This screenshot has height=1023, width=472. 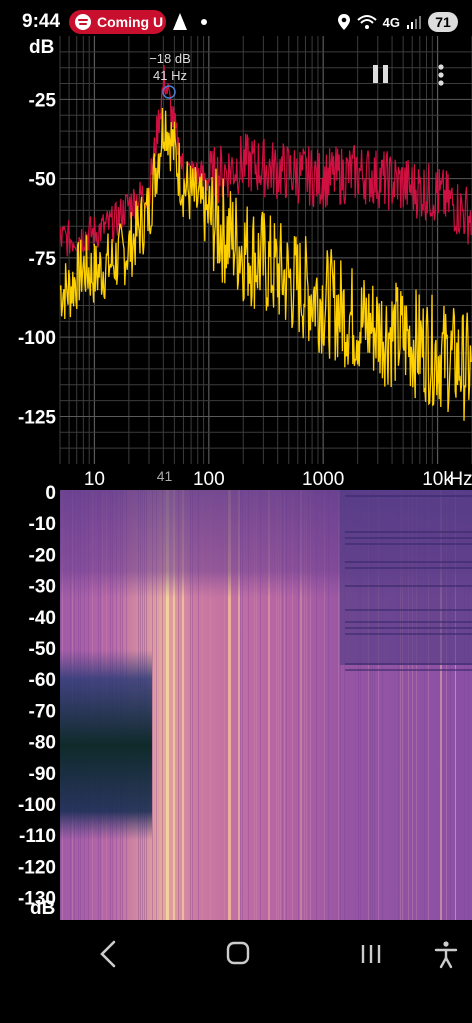 What do you see at coordinates (42, 680) in the screenshot?
I see `spectrogram-y-tick: -60` at bounding box center [42, 680].